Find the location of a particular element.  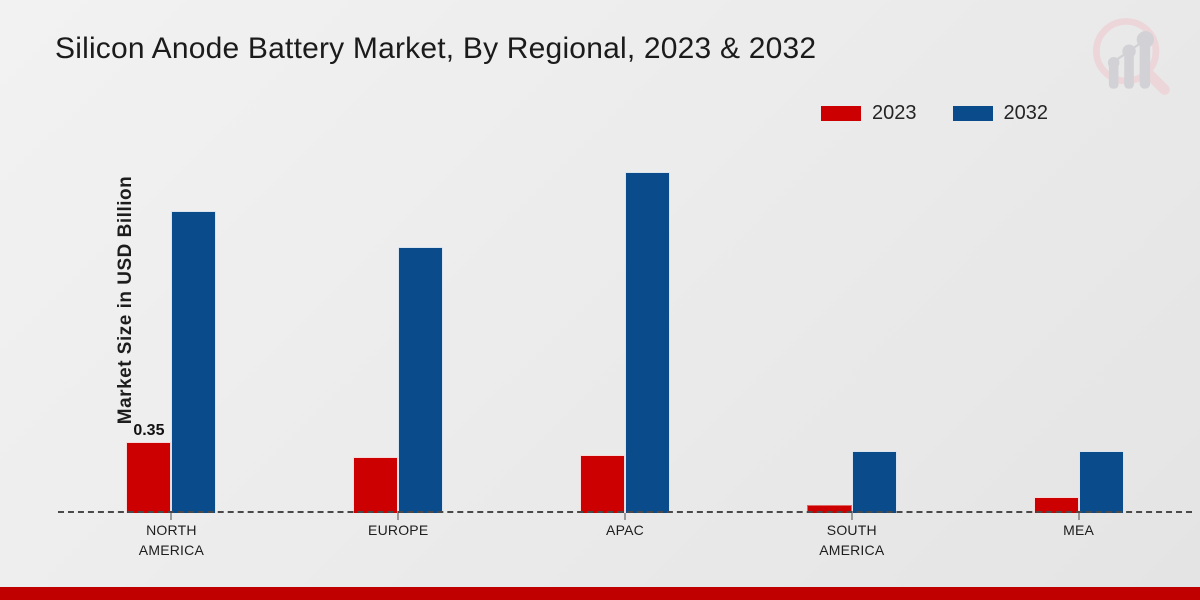

legend-swatch-2032 is located at coordinates (972, 113).